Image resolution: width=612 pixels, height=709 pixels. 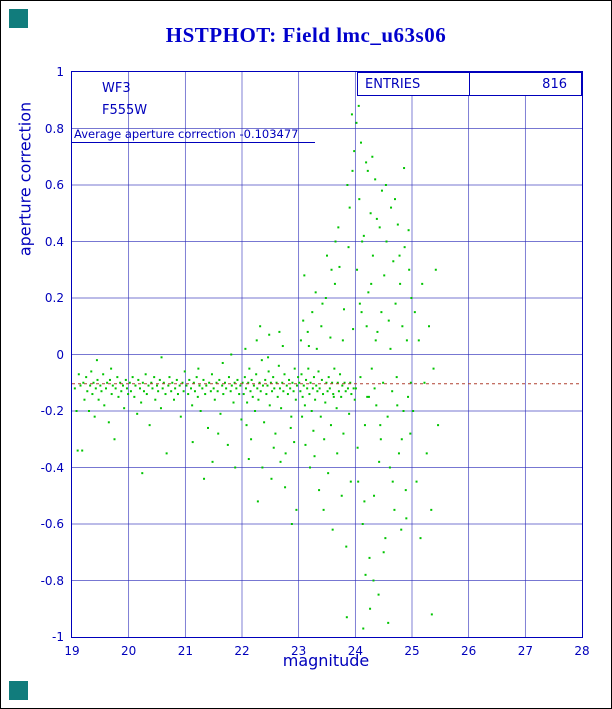 What do you see at coordinates (582, 651) in the screenshot?
I see `x-tick-label: 28` at bounding box center [582, 651].